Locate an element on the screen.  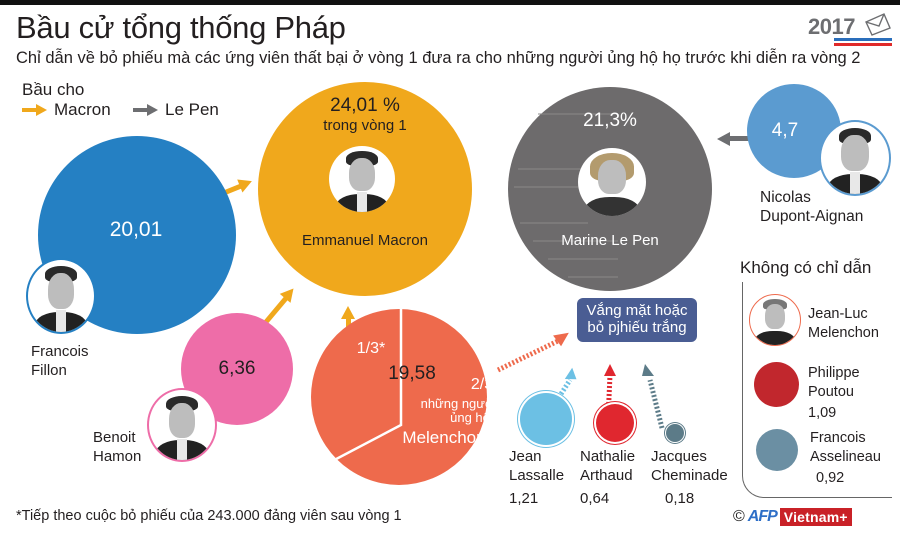
no-guidance-border is located at coordinates (817, 390).